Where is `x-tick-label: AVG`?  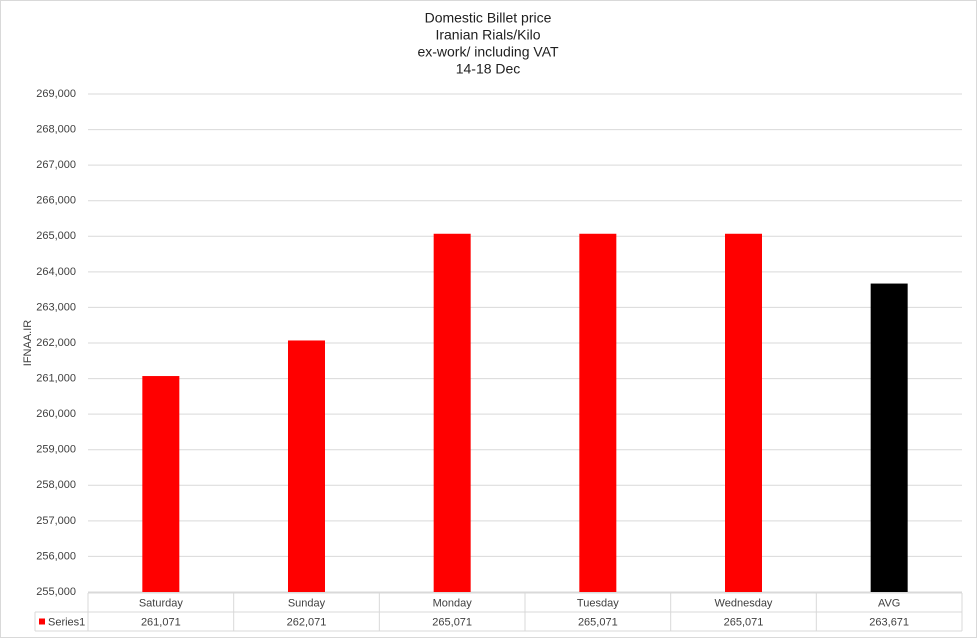
x-tick-label: AVG is located at coordinates (889, 603).